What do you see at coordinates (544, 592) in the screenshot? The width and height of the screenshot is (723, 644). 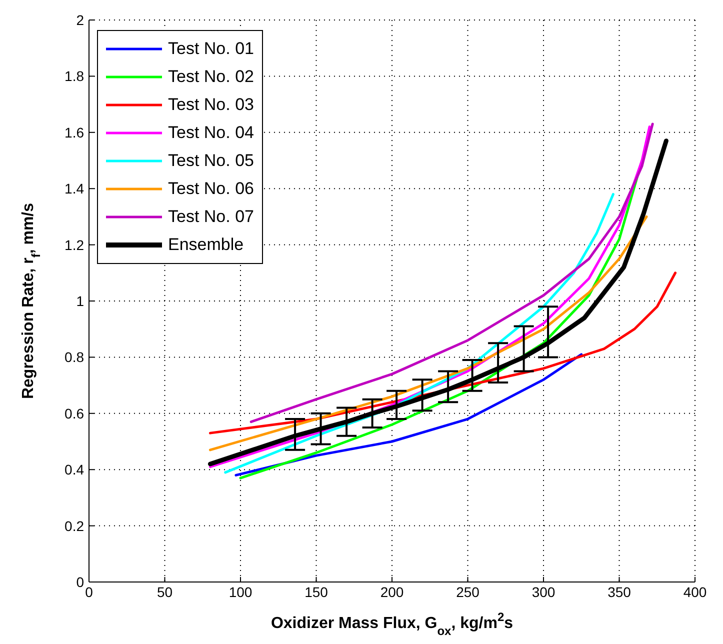 I see `x-tick-label: 300` at bounding box center [544, 592].